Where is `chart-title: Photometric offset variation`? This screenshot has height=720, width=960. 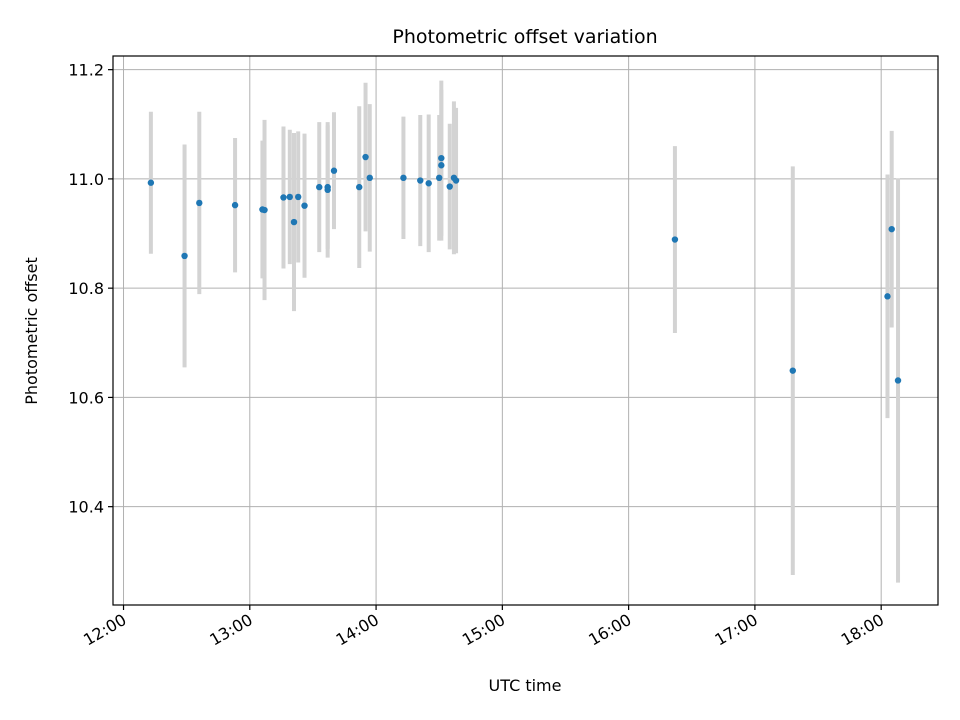 chart-title: Photometric offset variation is located at coordinates (524, 37).